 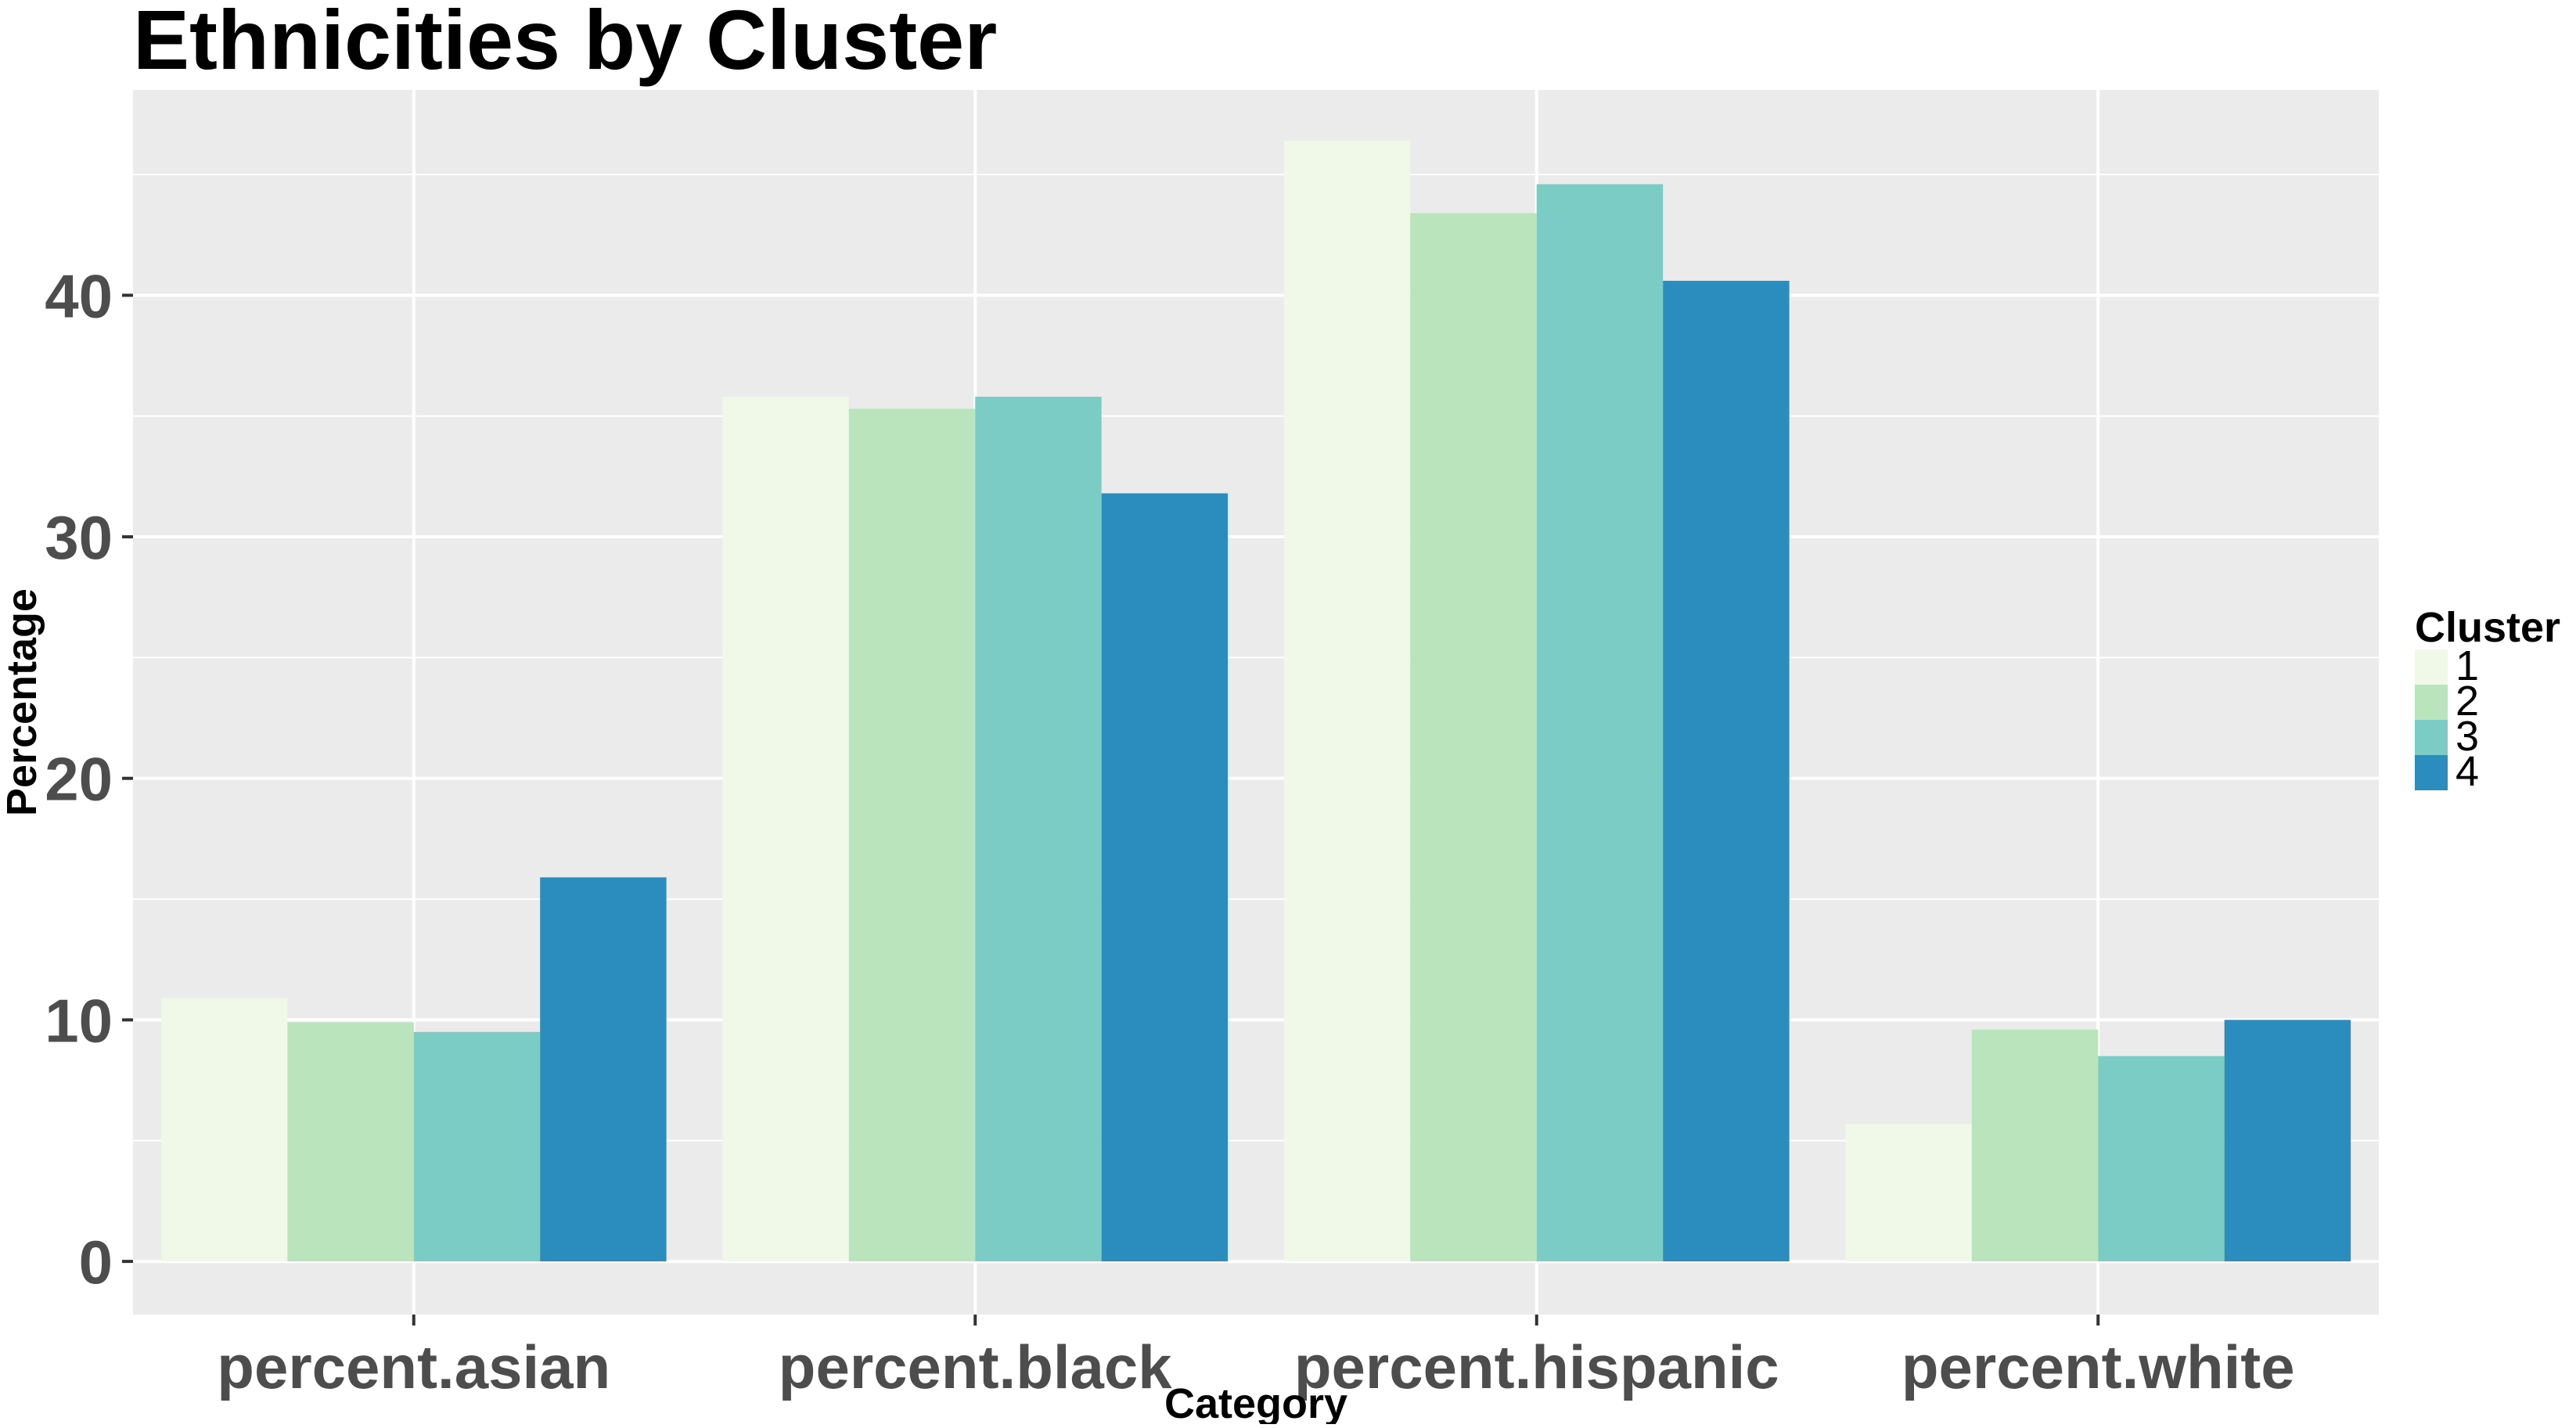 I want to click on legend-label-2: 2, so click(x=2467, y=701).